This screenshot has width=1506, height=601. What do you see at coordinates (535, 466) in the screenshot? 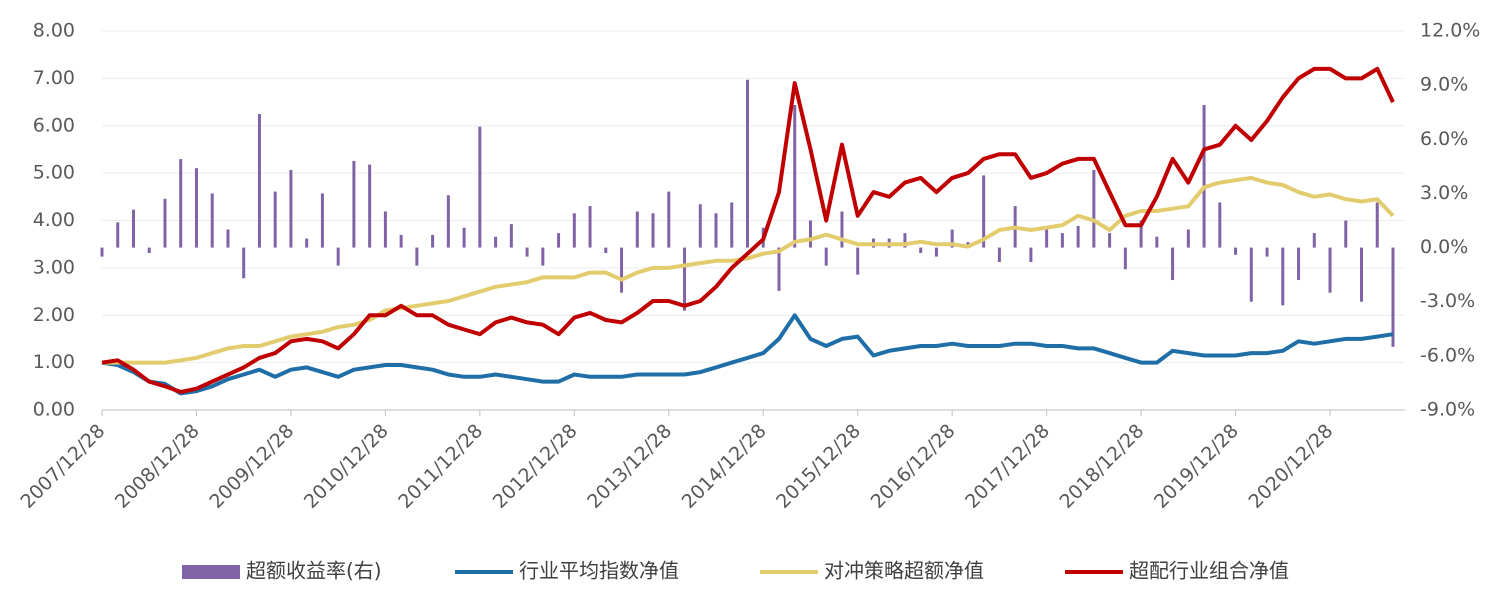
I see `x-tick-label: 2012/12/28` at bounding box center [535, 466].